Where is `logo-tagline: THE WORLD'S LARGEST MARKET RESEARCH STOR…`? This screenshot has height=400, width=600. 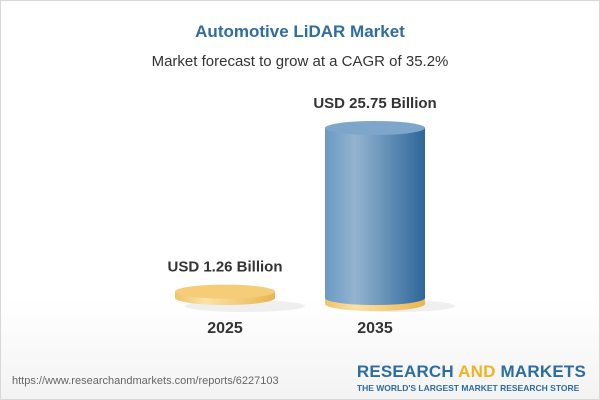 logo-tagline: THE WORLD'S LARGEST MARKET RESEARCH STOR… is located at coordinates (468, 388).